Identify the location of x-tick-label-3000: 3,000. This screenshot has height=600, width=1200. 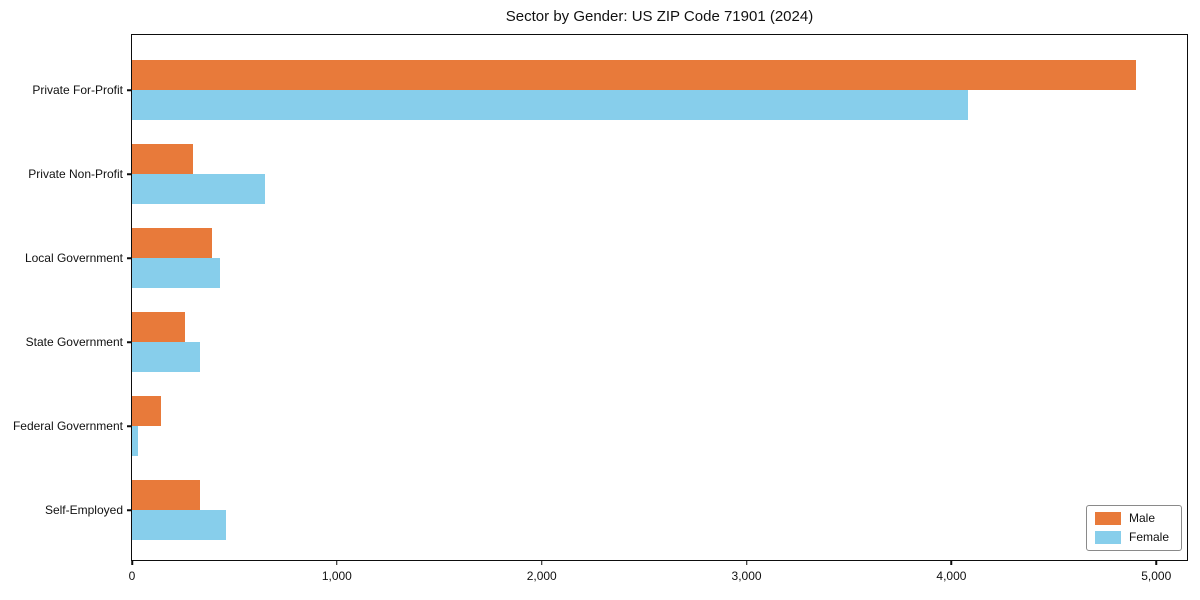
(746, 576).